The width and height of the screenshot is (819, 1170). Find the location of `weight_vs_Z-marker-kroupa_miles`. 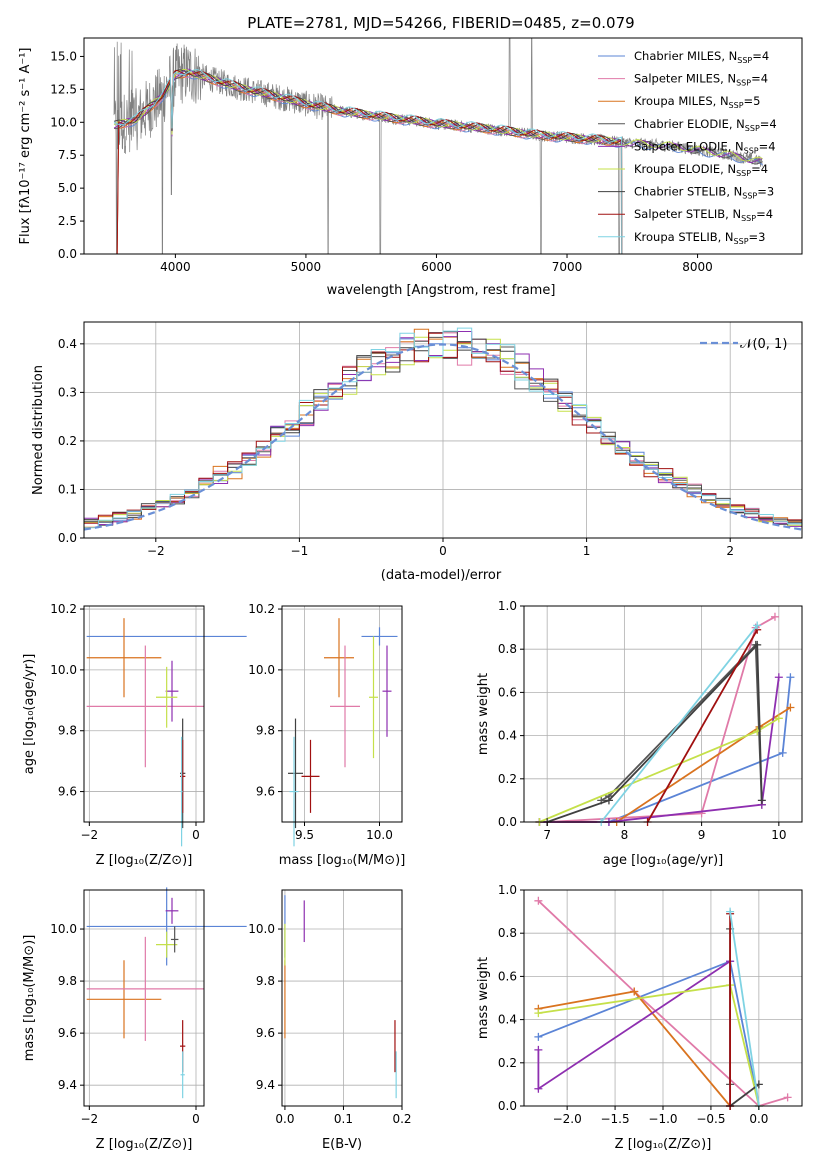

weight_vs_Z-marker-kroupa_miles is located at coordinates (634, 991).